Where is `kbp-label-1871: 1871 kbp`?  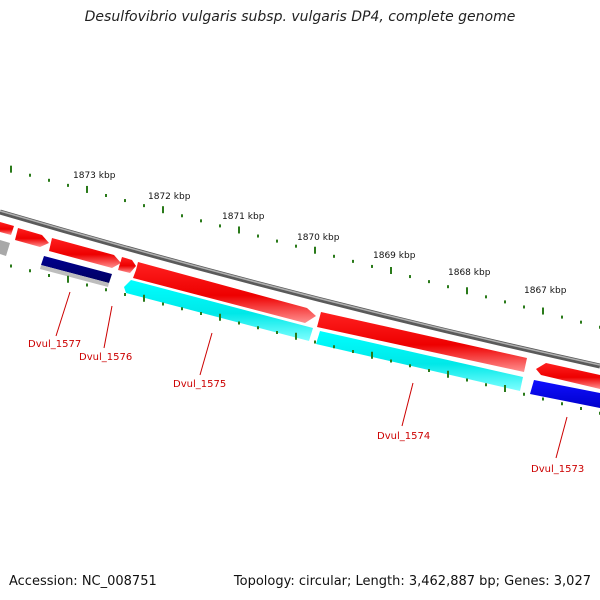 kbp-label-1871: 1871 kbp is located at coordinates (243, 217).